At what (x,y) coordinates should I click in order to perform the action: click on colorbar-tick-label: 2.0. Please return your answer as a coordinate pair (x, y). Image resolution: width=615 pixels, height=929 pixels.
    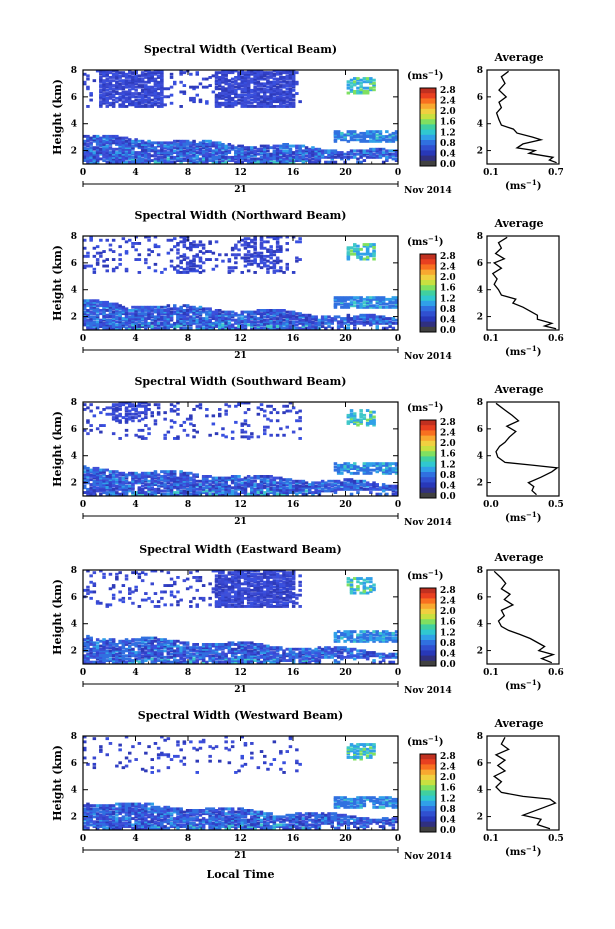
    Looking at the image, I should click on (448, 112).